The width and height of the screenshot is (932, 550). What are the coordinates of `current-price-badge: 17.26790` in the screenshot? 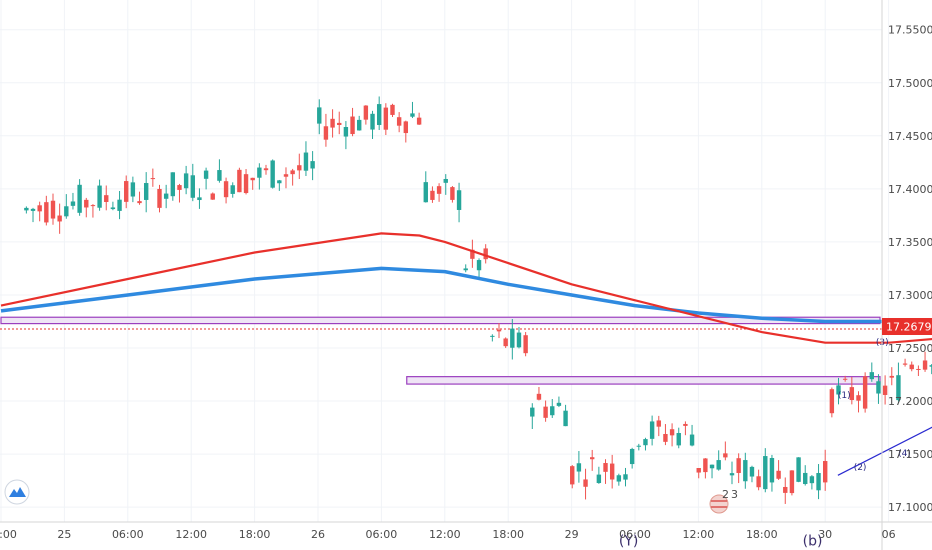 It's located at (907, 326).